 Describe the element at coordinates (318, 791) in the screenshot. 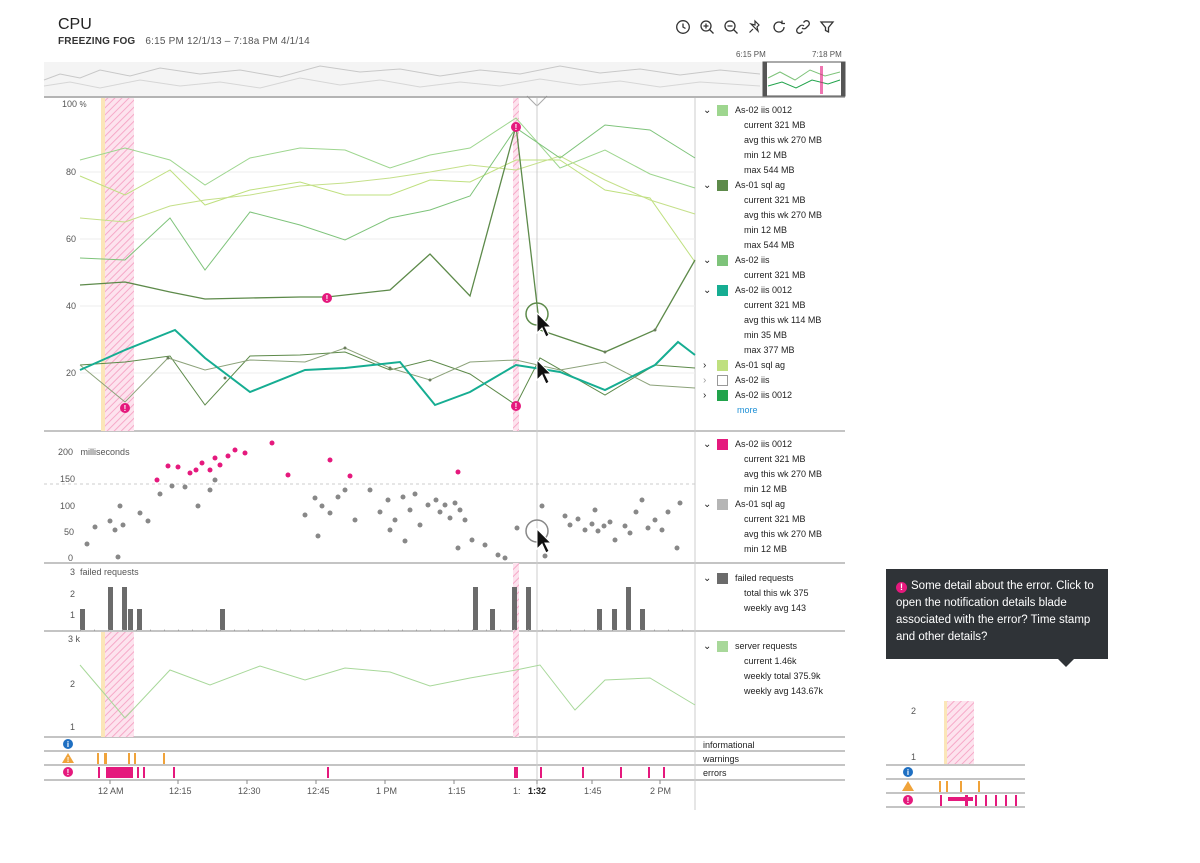

I see `time-tick: 12:45` at that location.